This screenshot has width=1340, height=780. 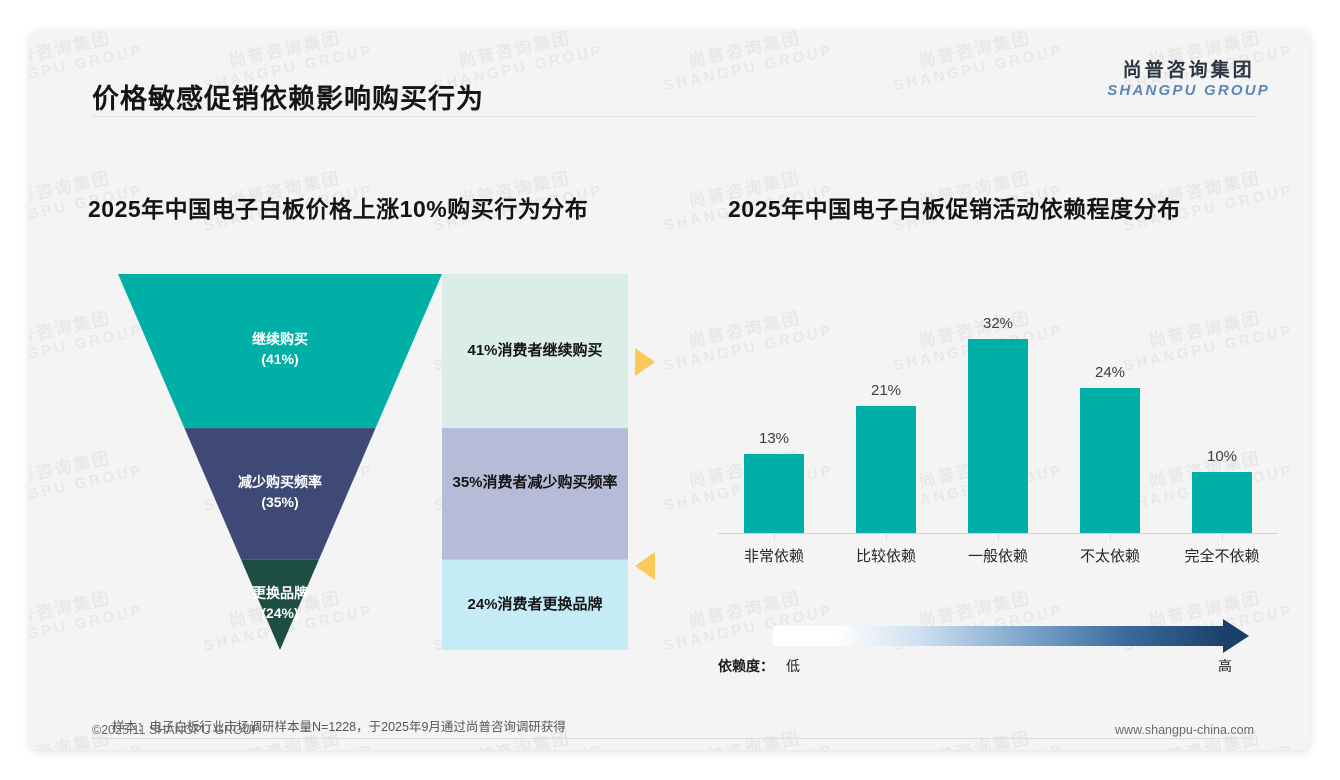 What do you see at coordinates (670, 72) in the screenshot?
I see `slide-header: 价格敏感促销依赖影响购买行为 尚普咨询集团 SHANGPU GROUP` at bounding box center [670, 72].